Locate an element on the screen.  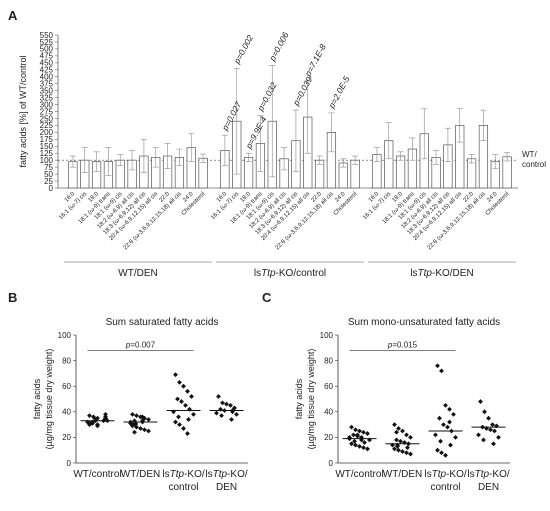
y-tick-label: 25 is located at coordinates (48, 181).